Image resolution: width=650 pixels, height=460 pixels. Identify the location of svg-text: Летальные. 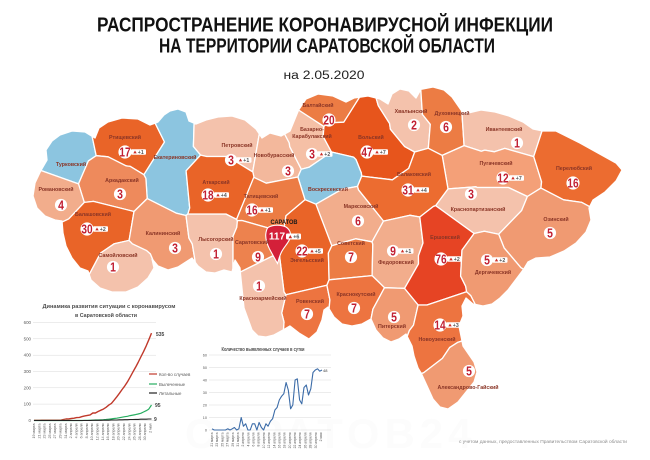
(170, 393).